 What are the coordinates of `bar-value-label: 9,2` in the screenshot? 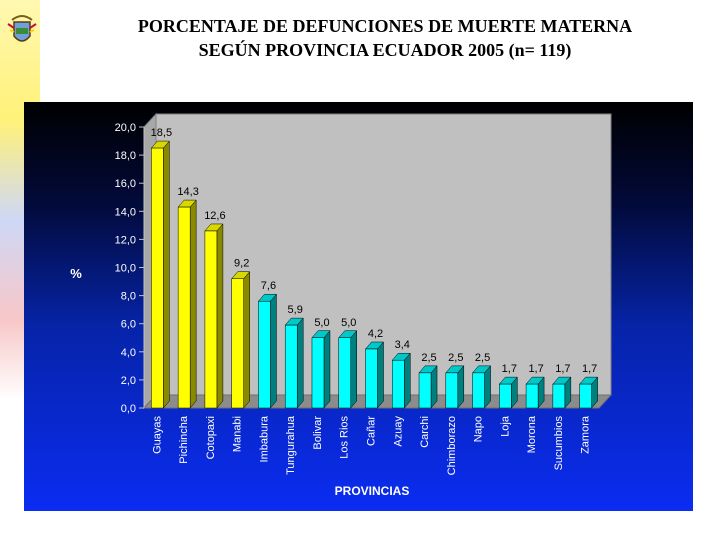 It's located at (241, 264).